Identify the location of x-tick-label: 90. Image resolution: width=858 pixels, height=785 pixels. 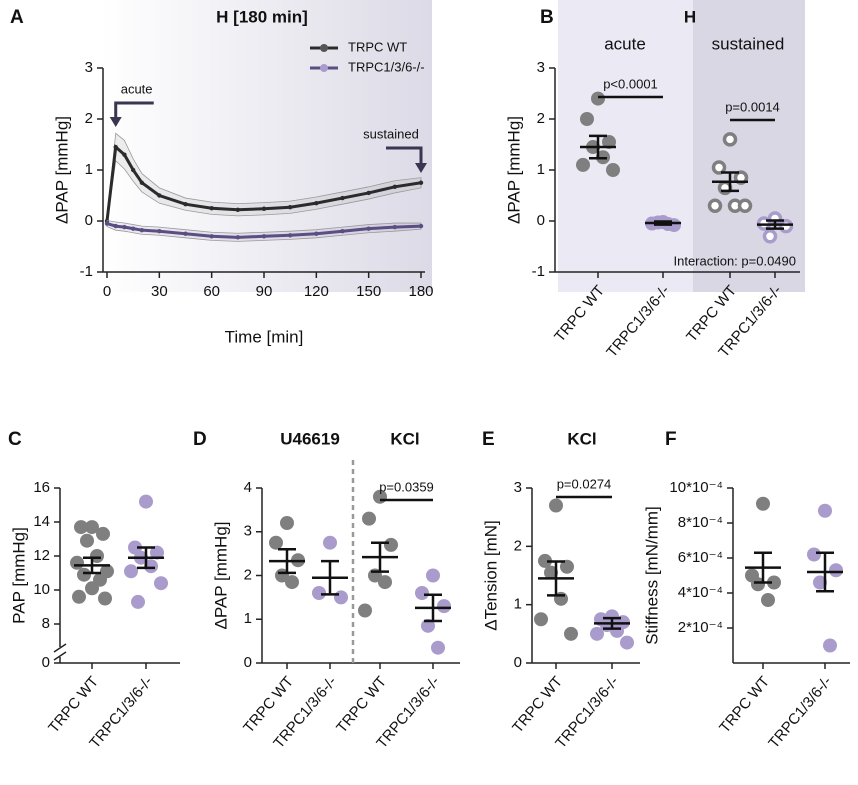
(264, 291).